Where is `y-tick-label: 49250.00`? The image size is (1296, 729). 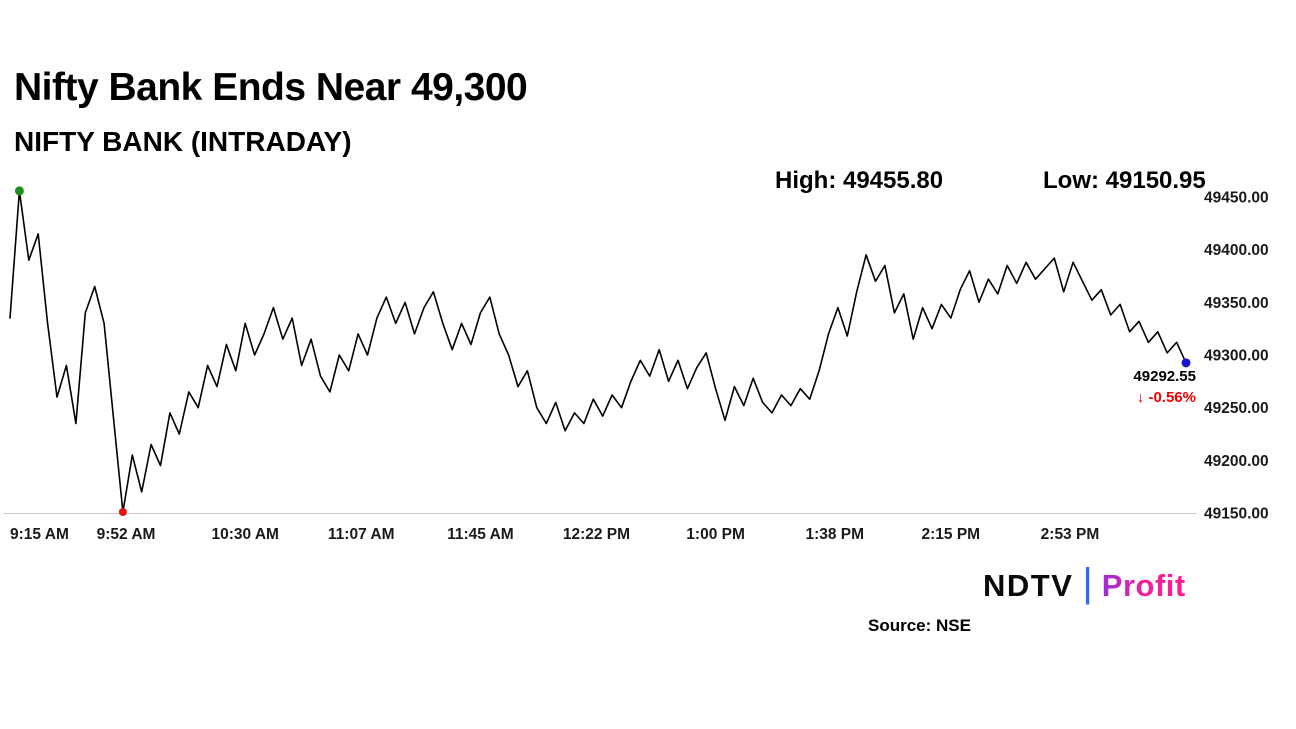
y-tick-label: 49250.00 is located at coordinates (1236, 408).